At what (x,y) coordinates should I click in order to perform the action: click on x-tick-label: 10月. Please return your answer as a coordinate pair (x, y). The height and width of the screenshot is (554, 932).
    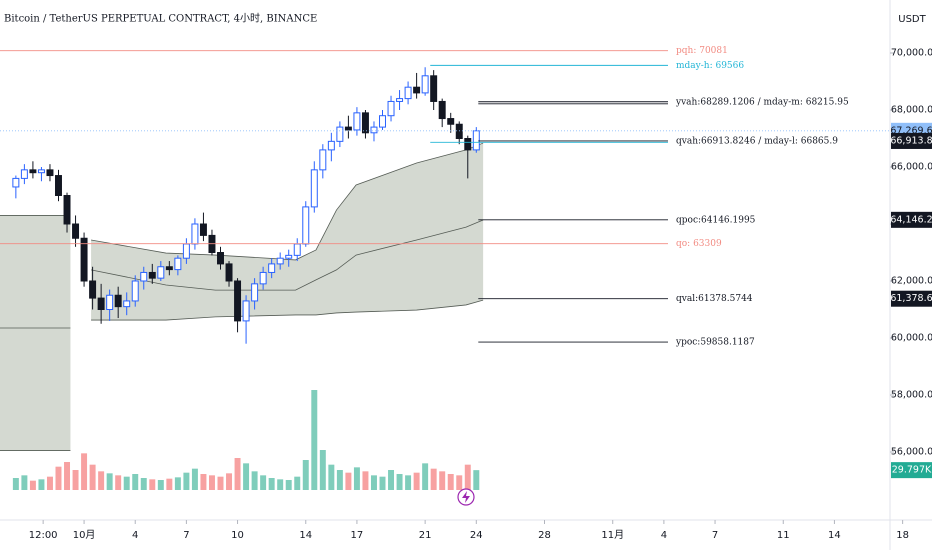
    Looking at the image, I should click on (84, 535).